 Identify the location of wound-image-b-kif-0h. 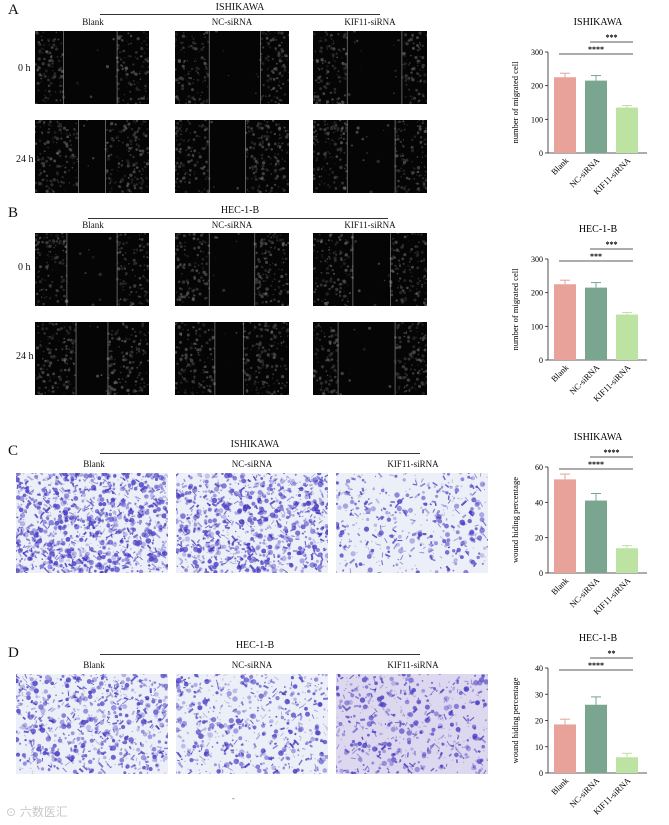
(370, 269).